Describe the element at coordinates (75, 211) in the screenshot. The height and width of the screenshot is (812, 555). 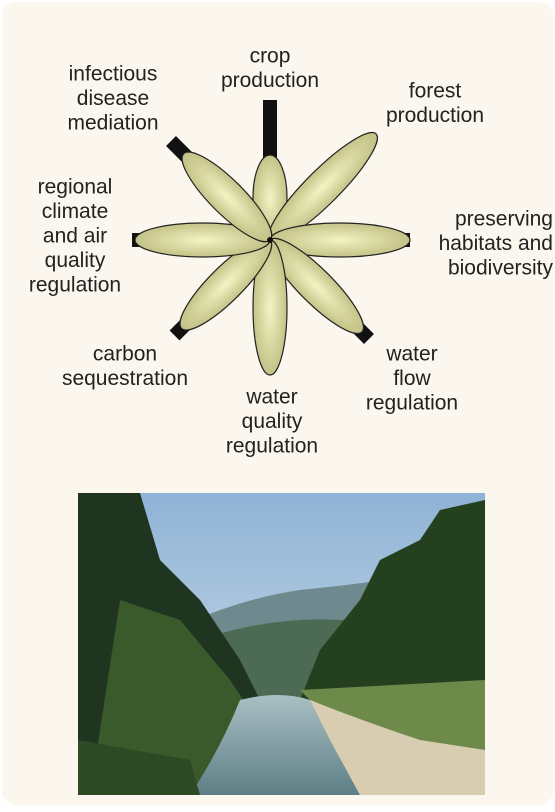
I see `node-label: climate` at that location.